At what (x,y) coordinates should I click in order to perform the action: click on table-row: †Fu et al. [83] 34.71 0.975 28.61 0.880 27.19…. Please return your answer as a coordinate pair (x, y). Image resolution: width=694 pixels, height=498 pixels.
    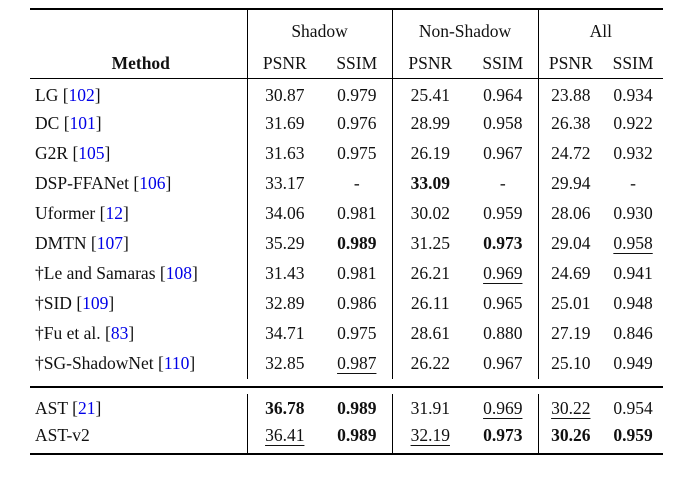
    Looking at the image, I should click on (346, 333).